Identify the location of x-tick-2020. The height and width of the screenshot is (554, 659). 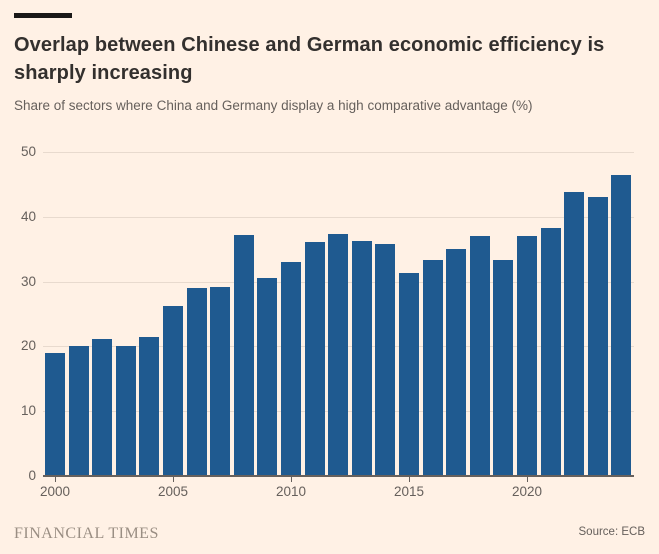
(527, 479).